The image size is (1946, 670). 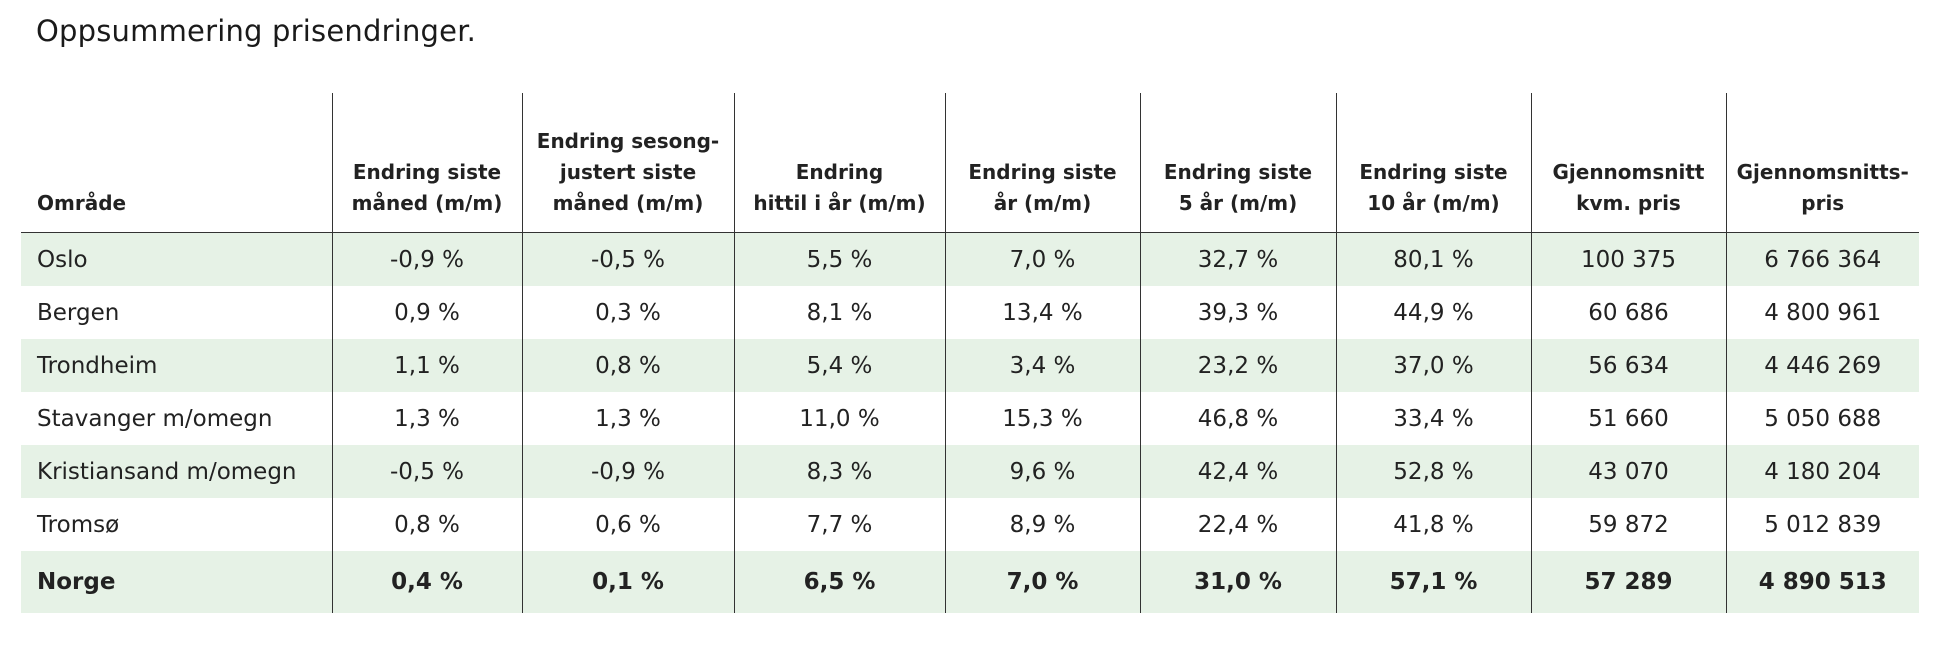 I want to click on area-cell: Bergen, so click(x=78, y=312).